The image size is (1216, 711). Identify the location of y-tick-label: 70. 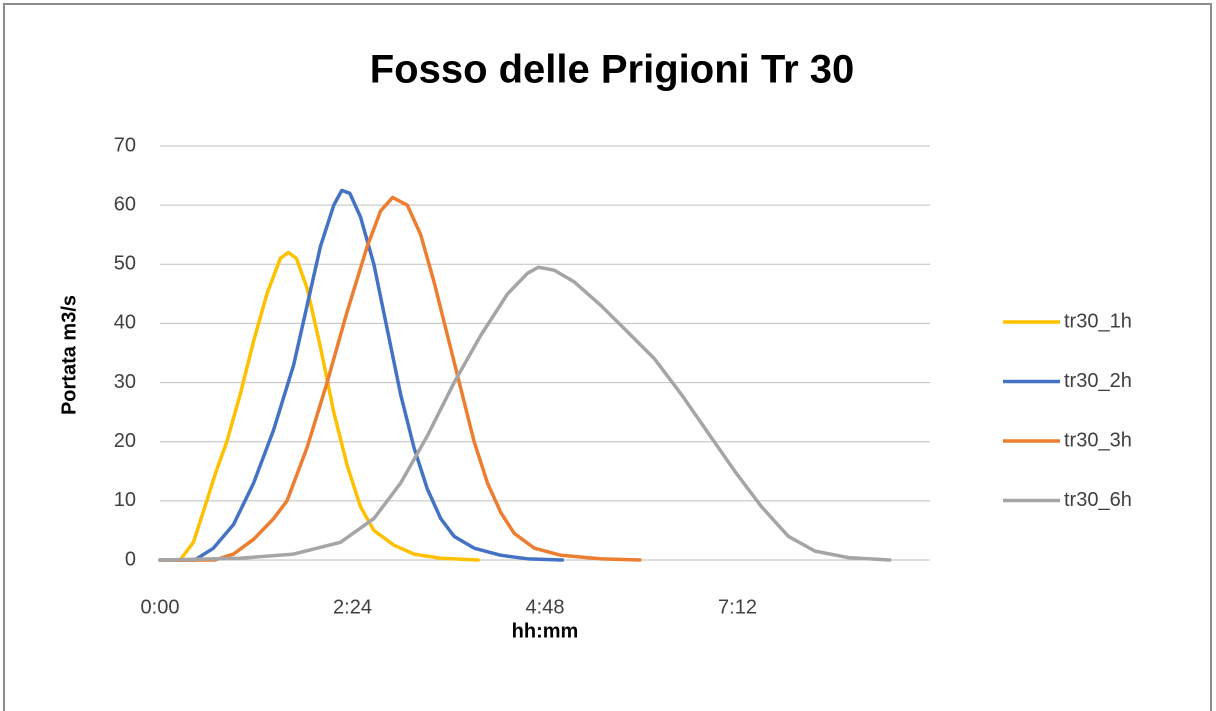
(125, 145).